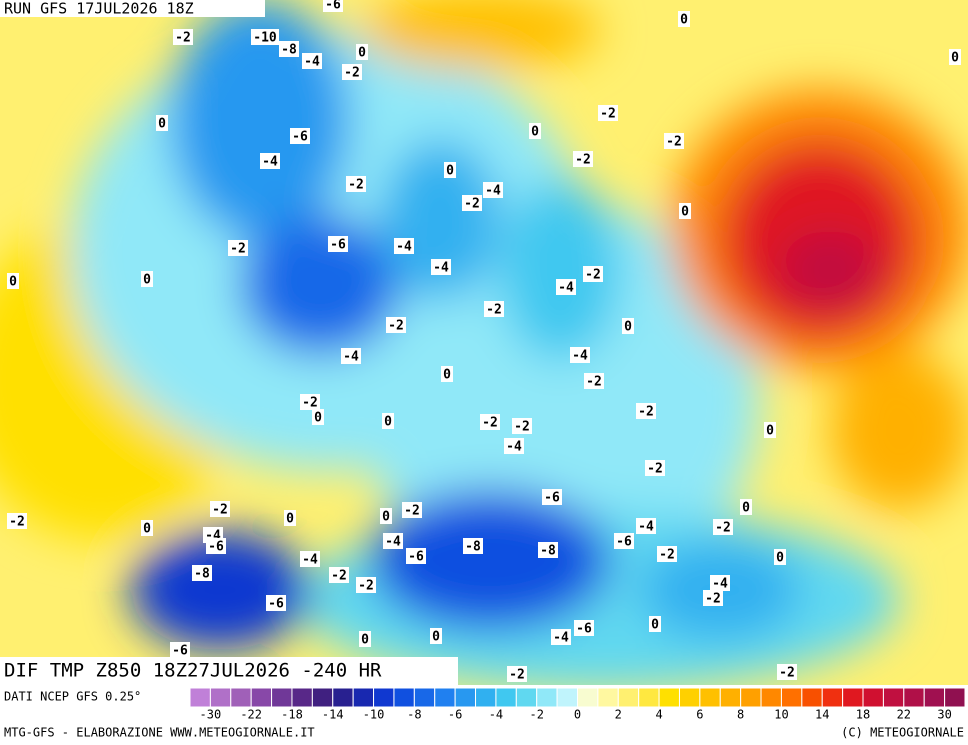  What do you see at coordinates (496, 715) in the screenshot?
I see `colorbar-tick-label: -4` at bounding box center [496, 715].